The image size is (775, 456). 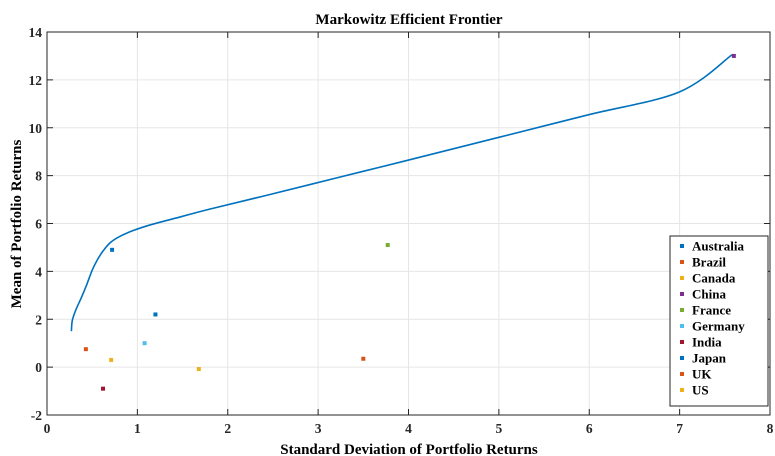 I want to click on legend-label-china: China, so click(x=709, y=294).